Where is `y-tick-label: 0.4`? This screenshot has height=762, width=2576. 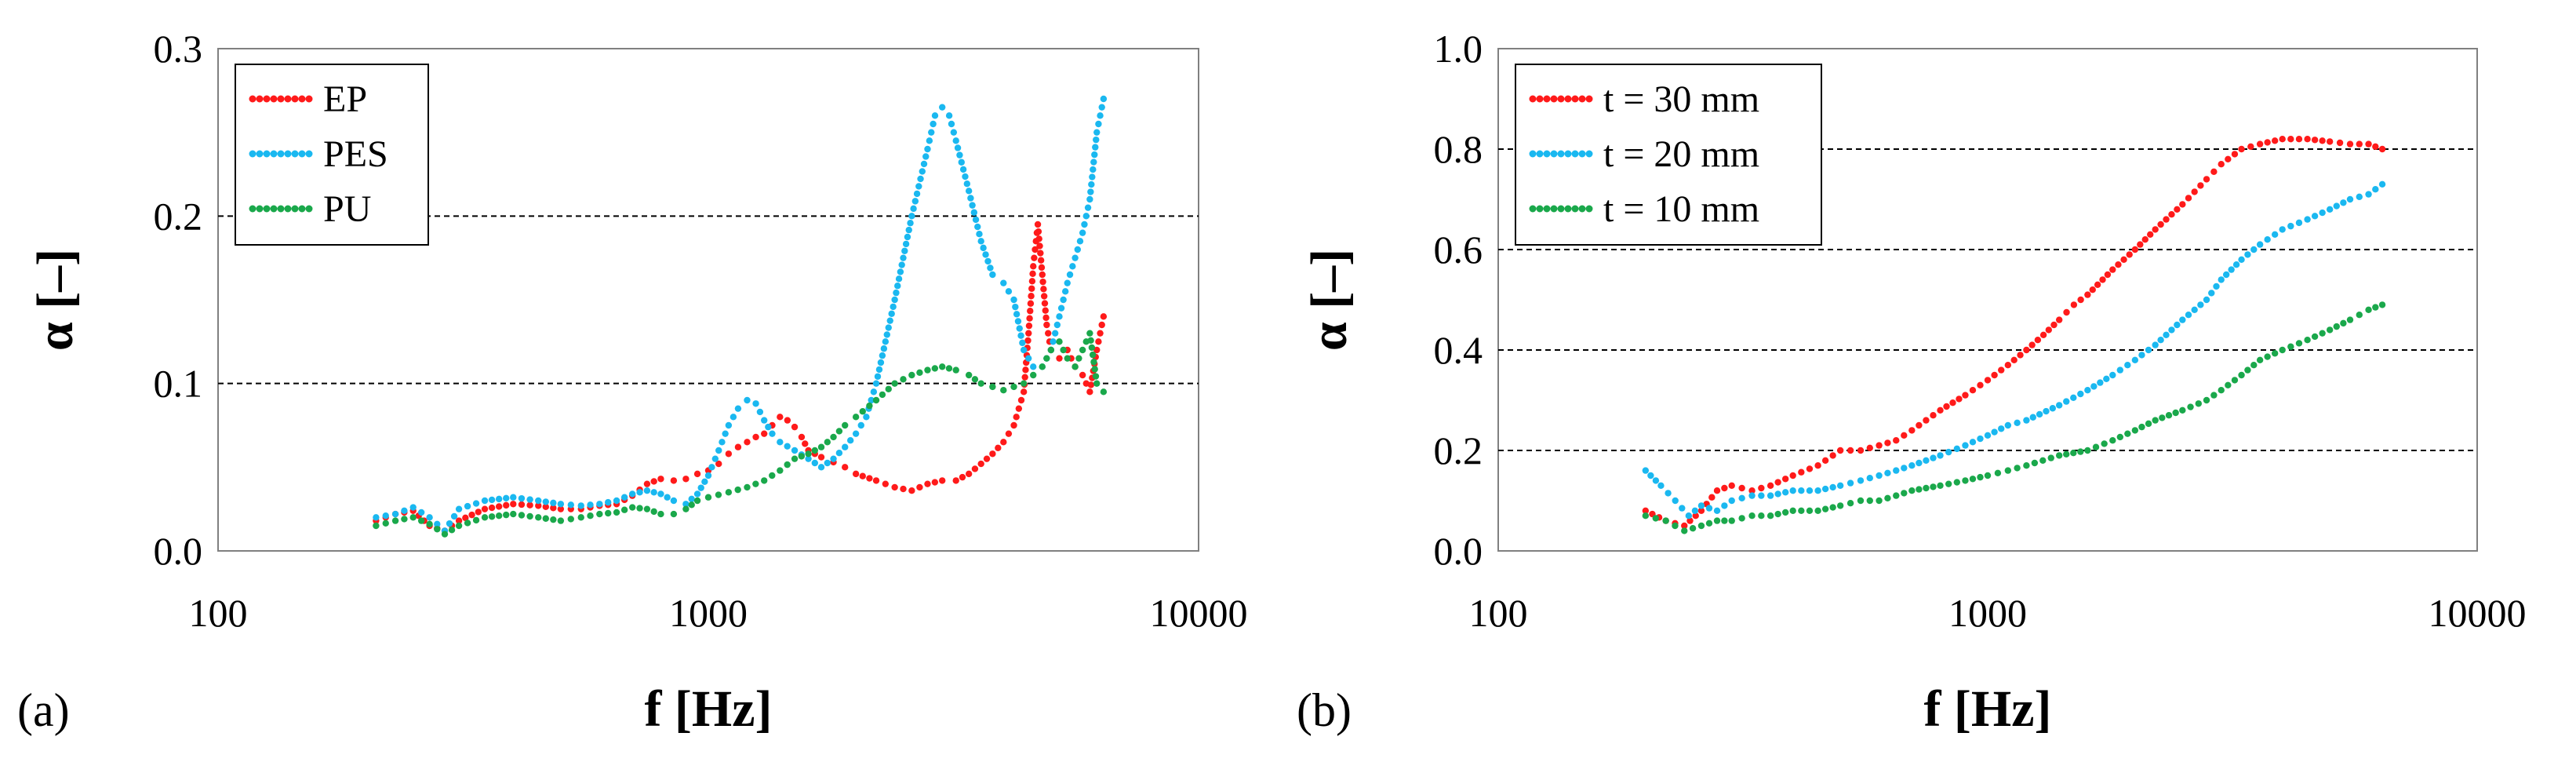 y-tick-label: 0.4 is located at coordinates (1458, 350).